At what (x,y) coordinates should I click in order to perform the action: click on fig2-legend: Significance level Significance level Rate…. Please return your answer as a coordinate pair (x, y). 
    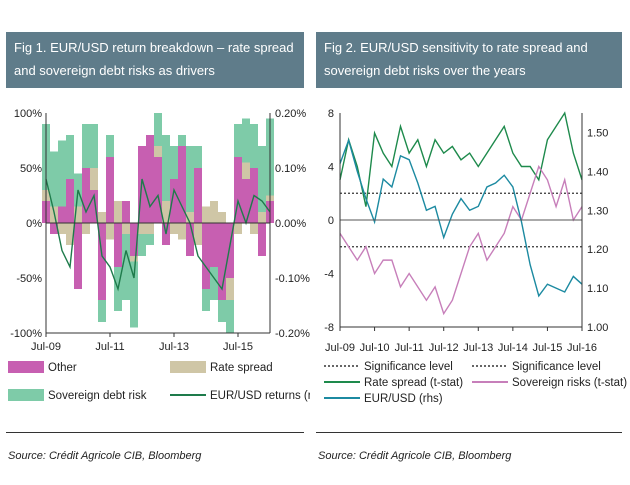
    Looking at the image, I should click on (475, 383).